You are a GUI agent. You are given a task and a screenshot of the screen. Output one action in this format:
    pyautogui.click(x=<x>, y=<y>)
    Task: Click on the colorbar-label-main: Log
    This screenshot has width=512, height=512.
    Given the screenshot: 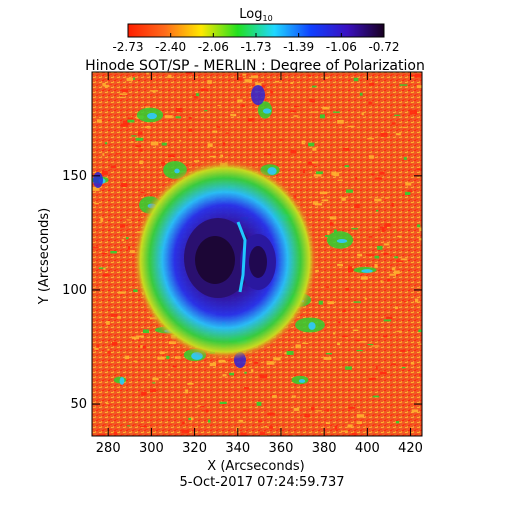 What is the action you would take?
    pyautogui.click(x=250, y=14)
    